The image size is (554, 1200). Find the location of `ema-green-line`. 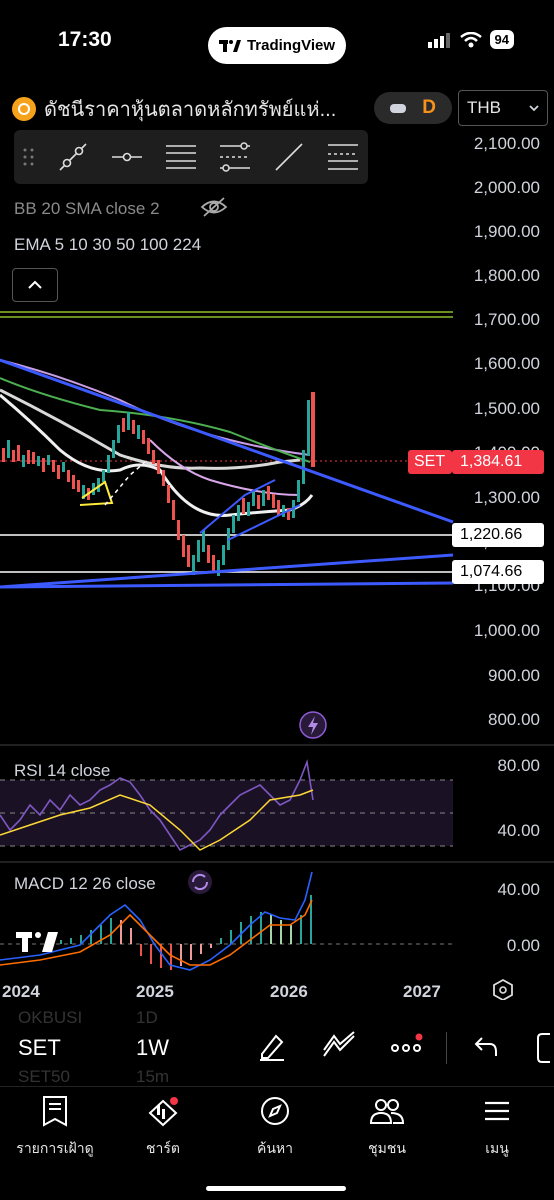

ema-green-line is located at coordinates (155, 420).